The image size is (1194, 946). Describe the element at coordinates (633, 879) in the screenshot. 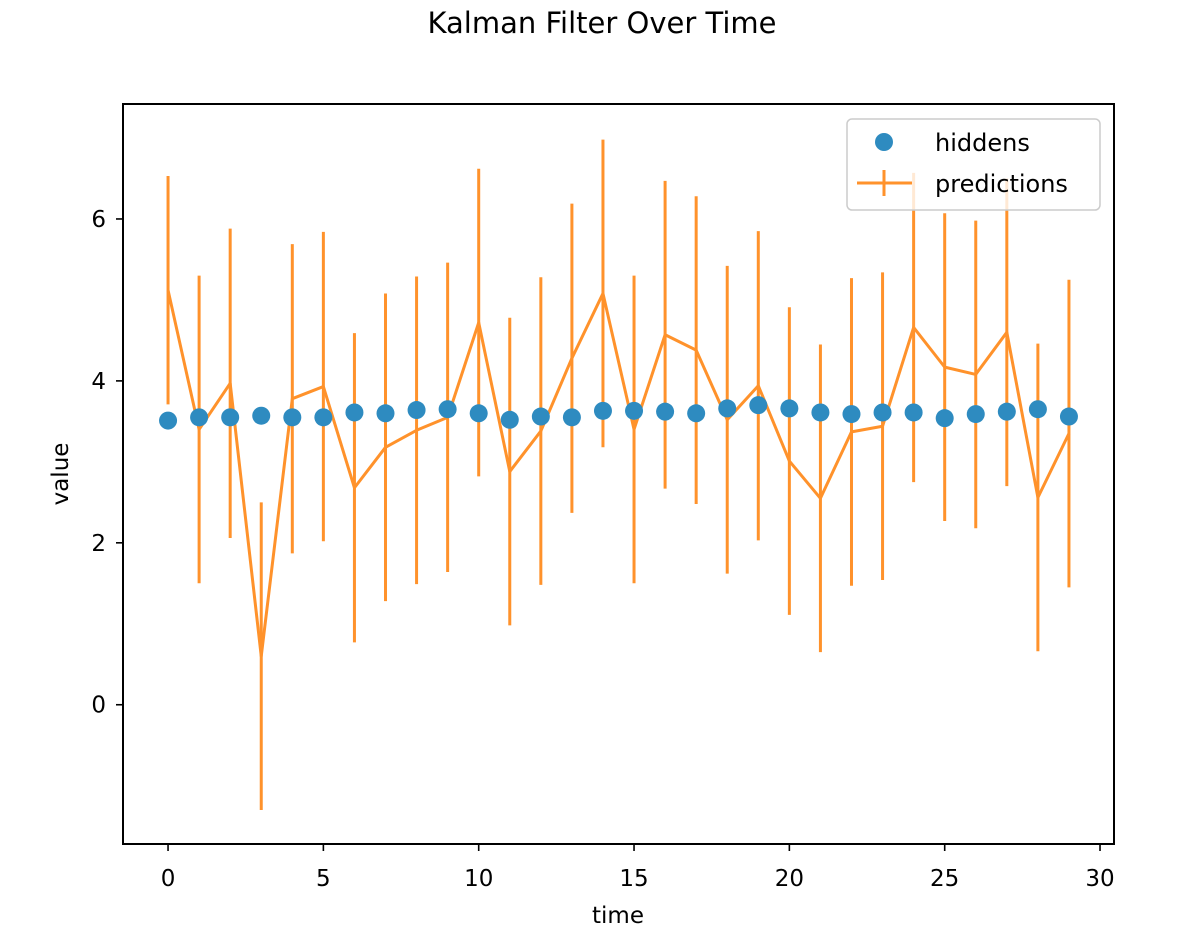

I see `x-tick-label: 15` at that location.